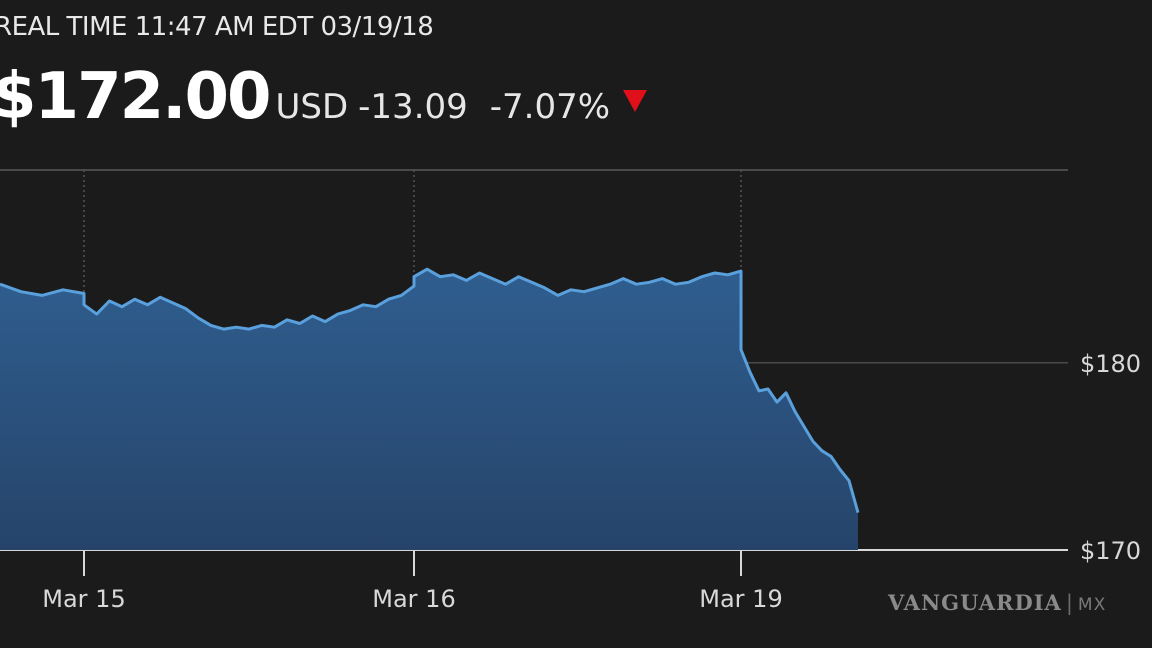 The height and width of the screenshot is (648, 1152). I want to click on stock-price: $172.00, so click(135, 97).